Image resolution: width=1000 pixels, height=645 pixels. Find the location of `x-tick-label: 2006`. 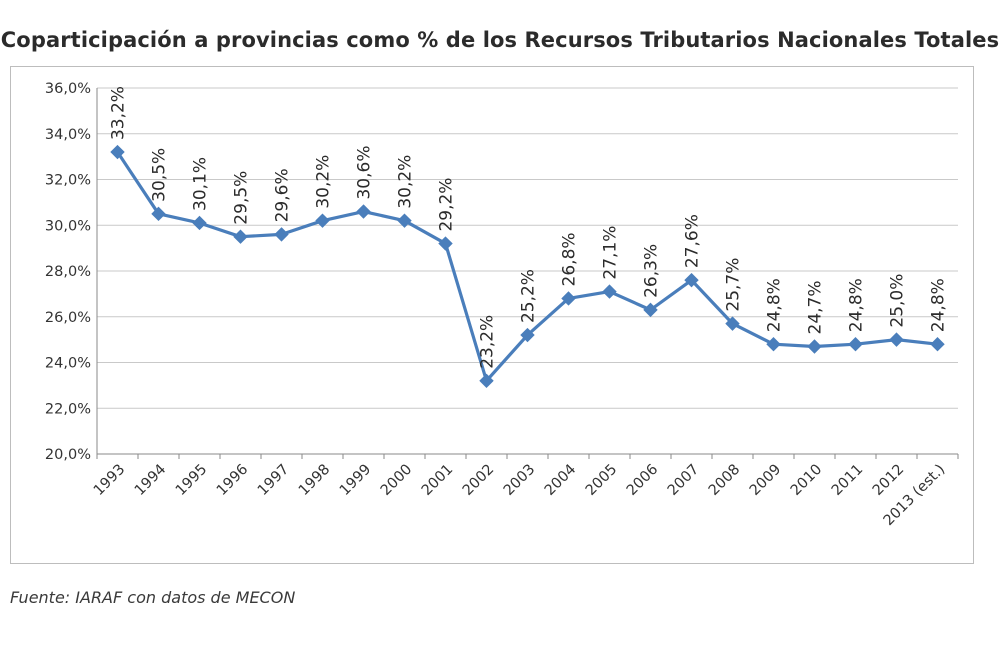

x-tick-label: 2006 is located at coordinates (642, 480).